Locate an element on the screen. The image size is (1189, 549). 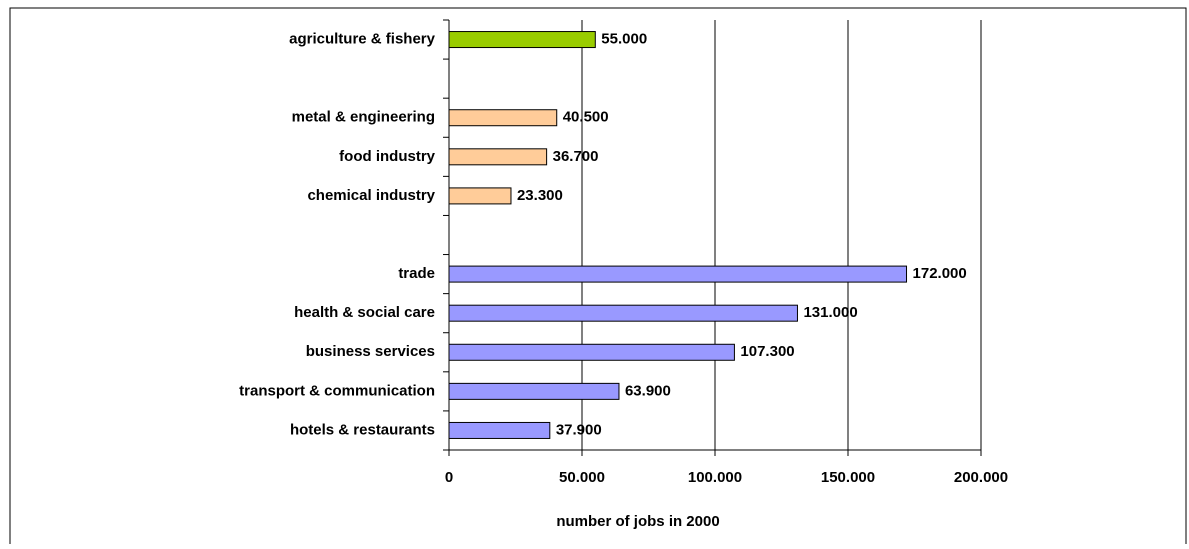
y-tick-label: chemical industry is located at coordinates (371, 195).